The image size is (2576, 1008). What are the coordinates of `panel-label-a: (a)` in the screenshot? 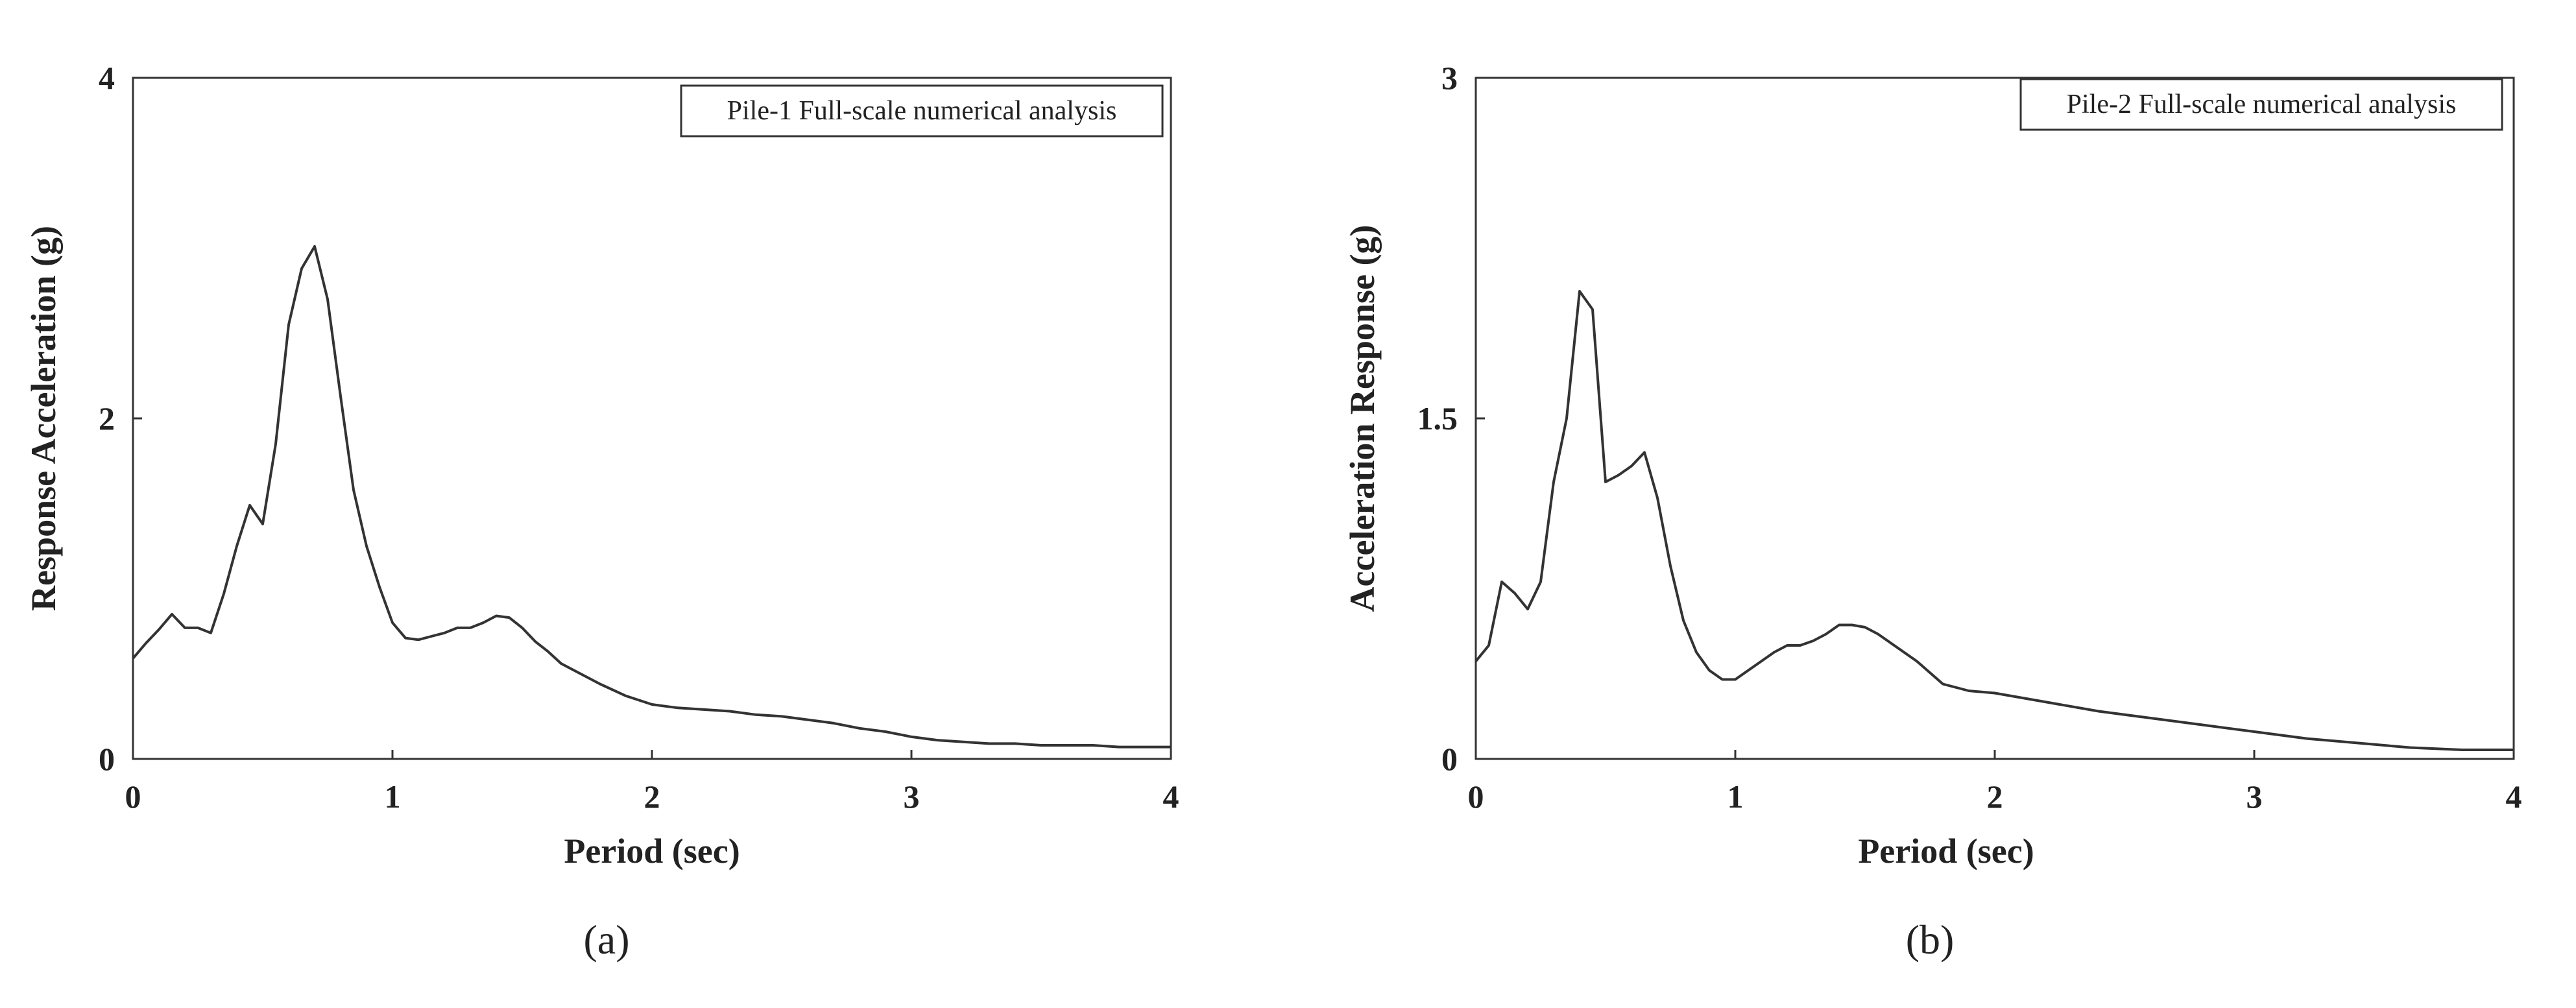 It's located at (606, 940).